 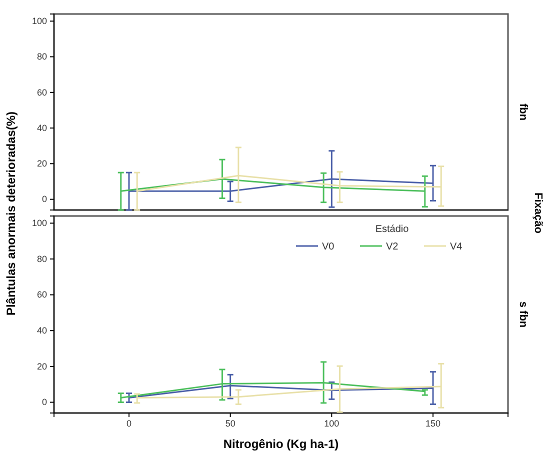 I want to click on text: fbn, so click(x=523, y=112).